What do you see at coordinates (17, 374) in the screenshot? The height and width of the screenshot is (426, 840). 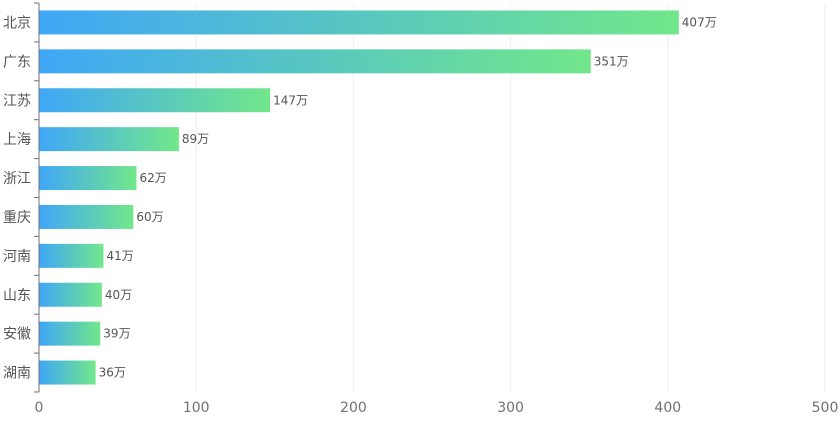 I see `category-label: 湖南` at bounding box center [17, 374].